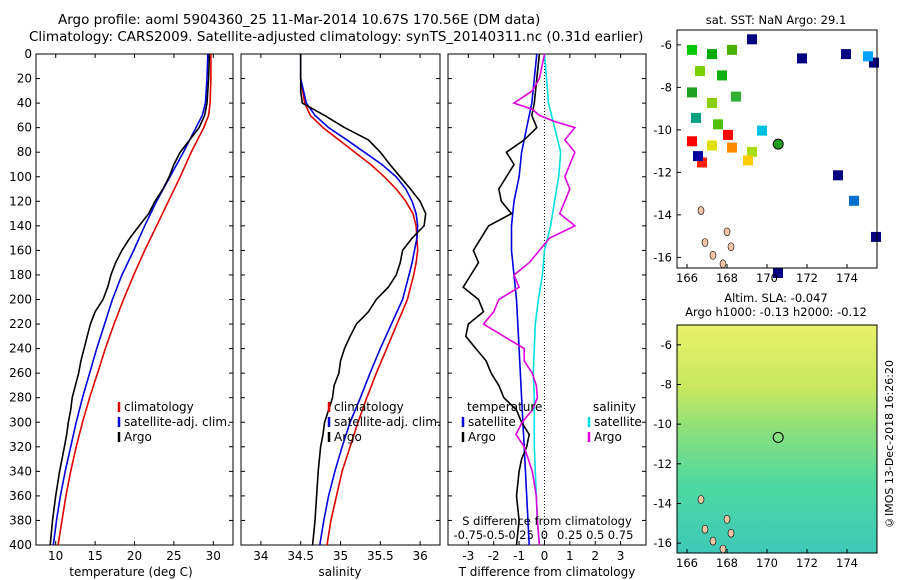  I want to click on x-tick-label: 10, so click(55, 556).